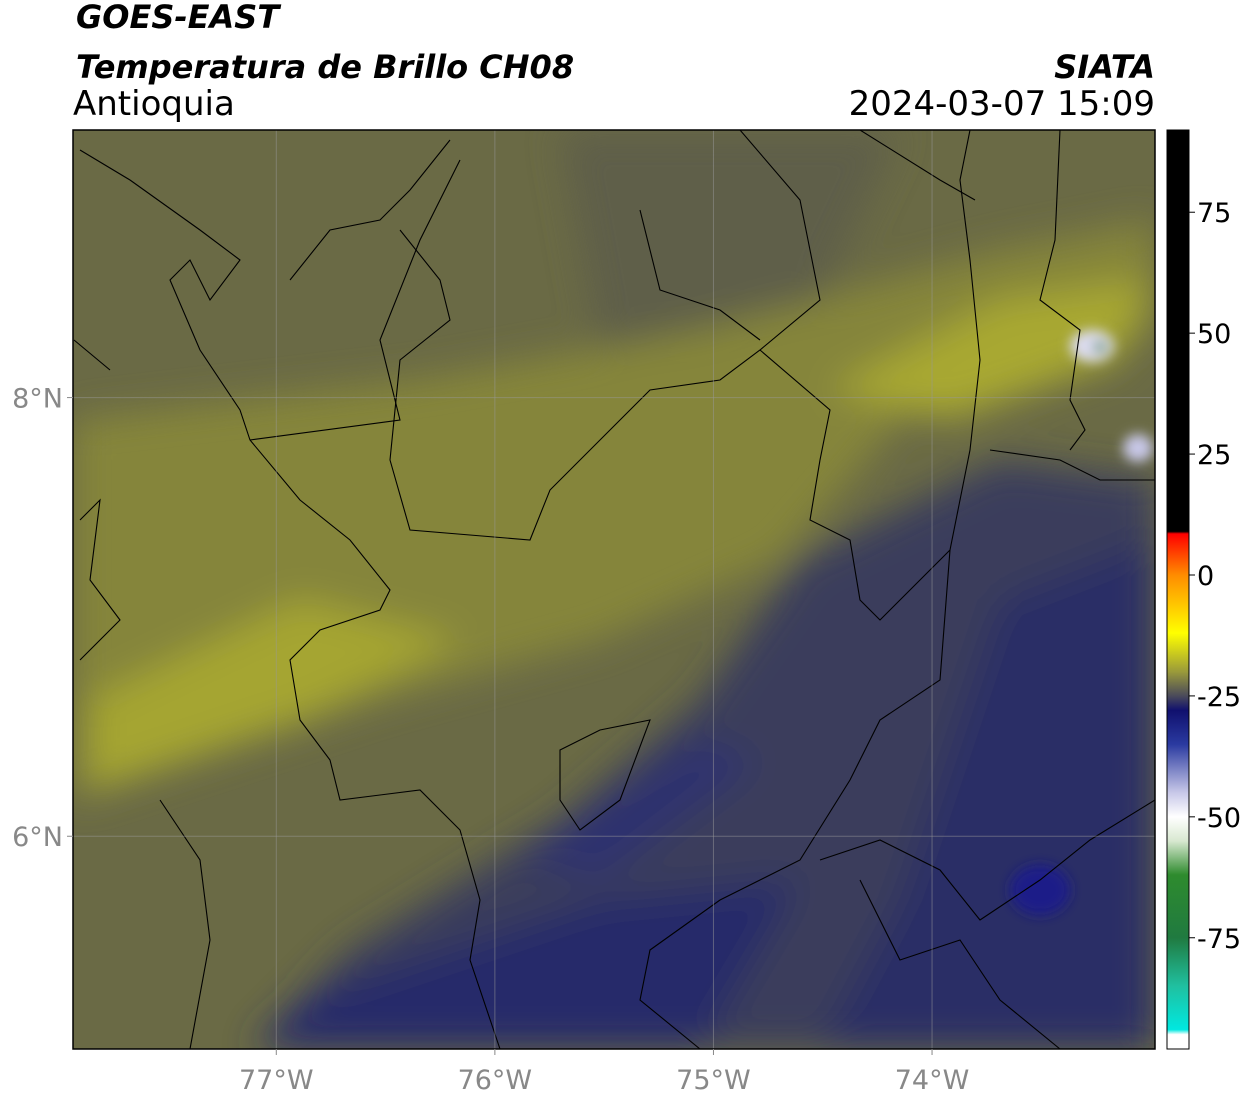  Describe the element at coordinates (1205, 576) in the screenshot. I see `colorbar-tick-label: 0` at that location.